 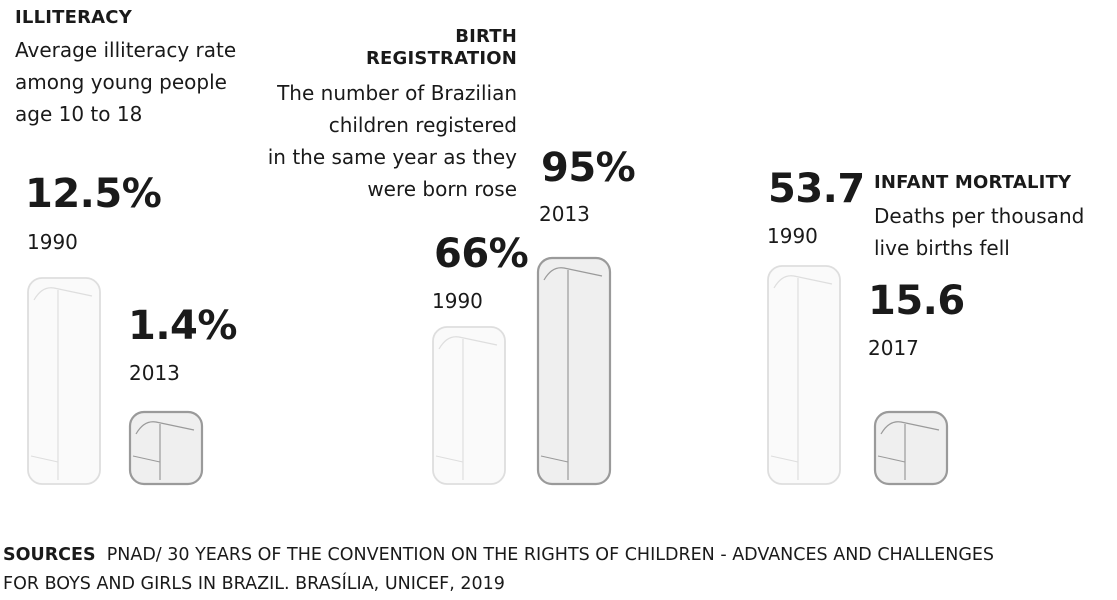 What do you see at coordinates (564, 214) in the screenshot?
I see `birth-registration-year-label-2013: 2013` at bounding box center [564, 214].